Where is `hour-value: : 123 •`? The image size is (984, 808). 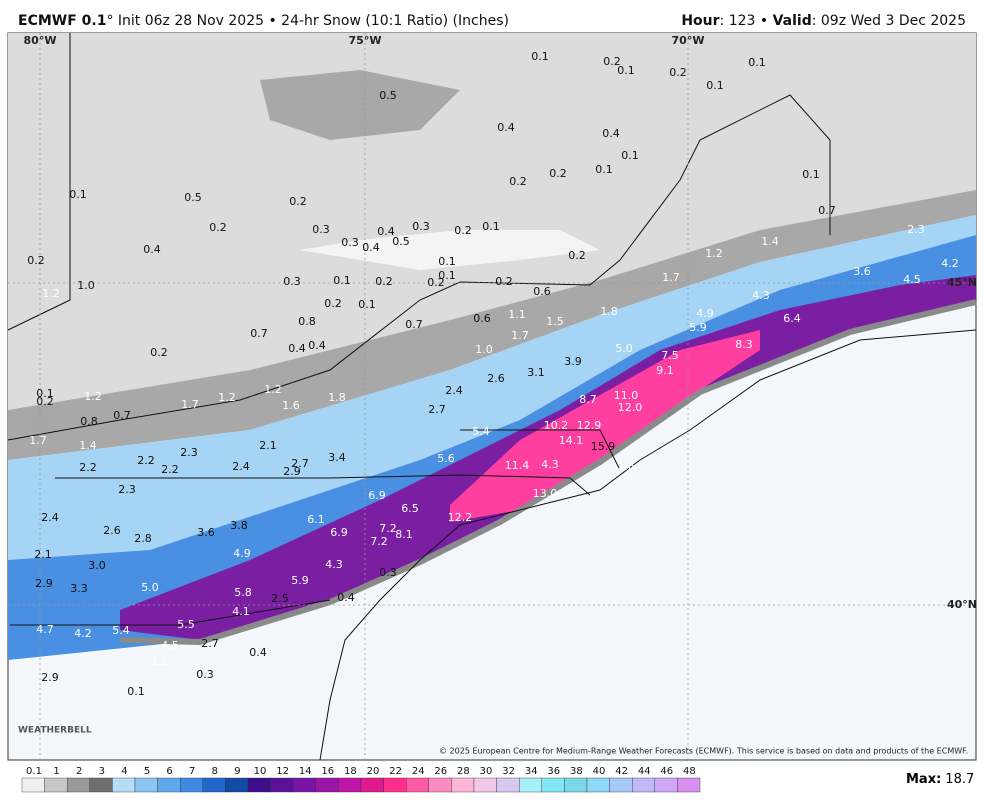
hour-value: : 123 • is located at coordinates (746, 21).